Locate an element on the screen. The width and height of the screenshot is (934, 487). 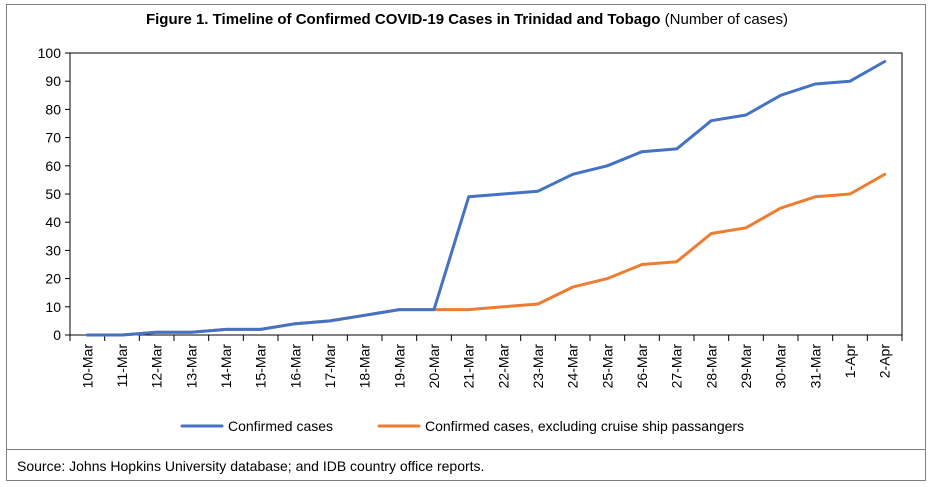
y-tick-label: 10 is located at coordinates (53, 307).